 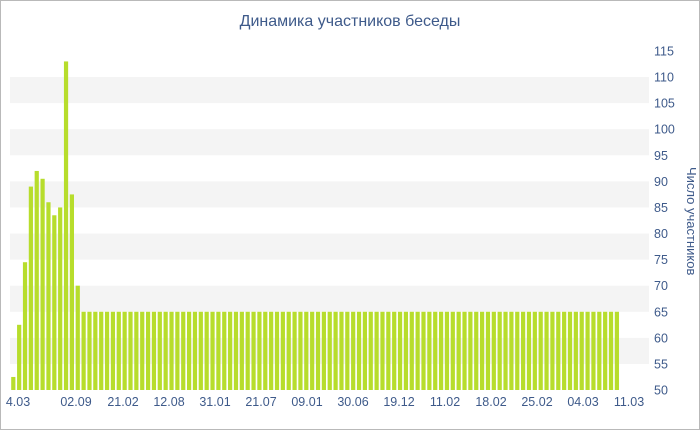 What do you see at coordinates (661, 208) in the screenshot?
I see `y-tick-label: 85` at bounding box center [661, 208].